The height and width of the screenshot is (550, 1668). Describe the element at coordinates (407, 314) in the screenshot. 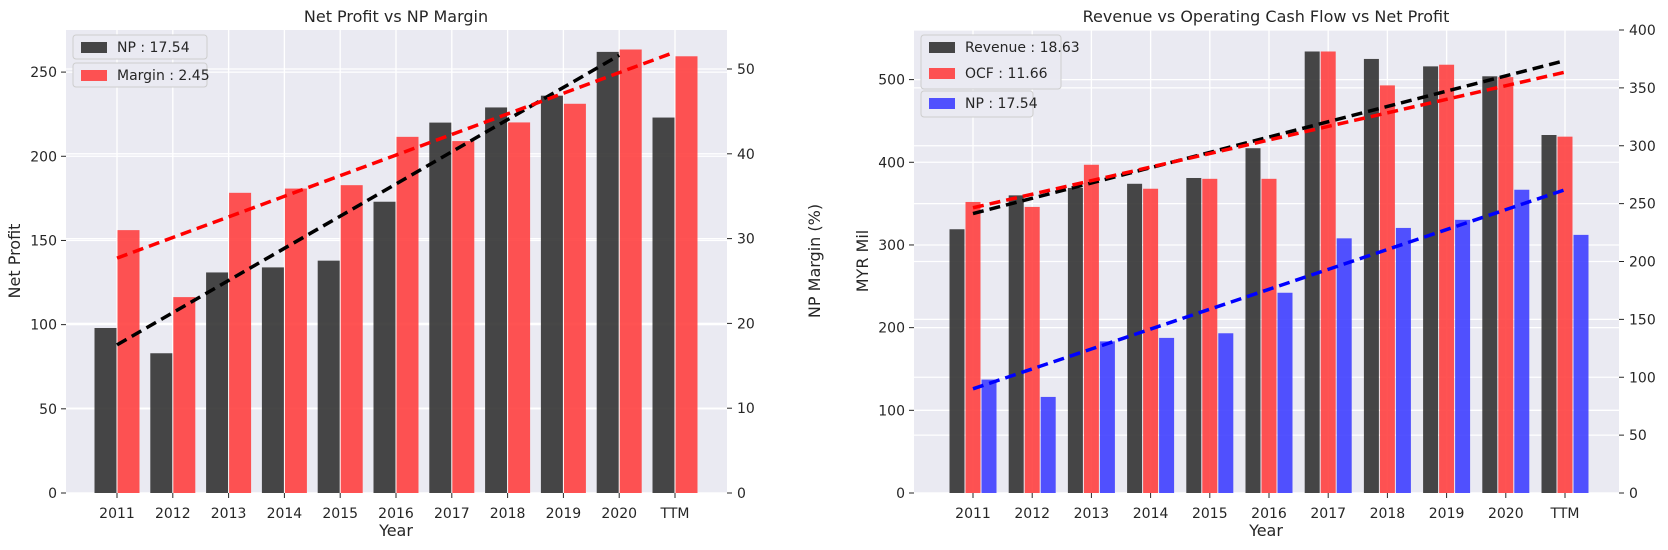

I see `bar-red-2016` at that location.